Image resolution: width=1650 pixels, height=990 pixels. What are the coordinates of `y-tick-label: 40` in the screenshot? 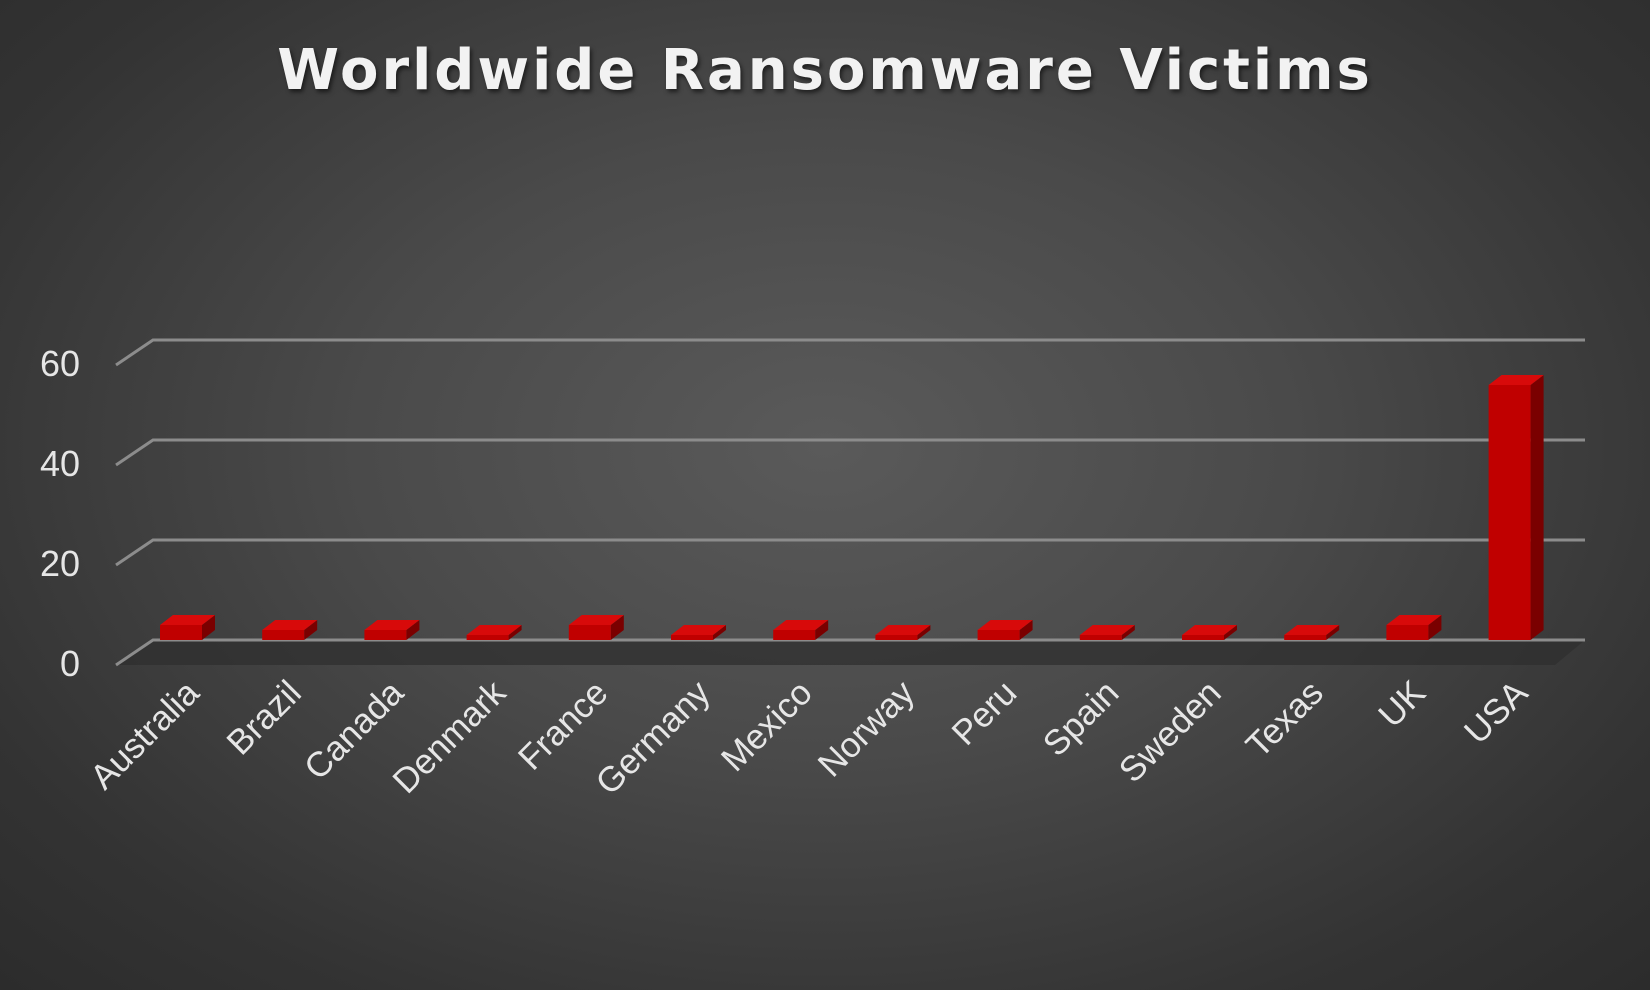 It's located at (60, 463).